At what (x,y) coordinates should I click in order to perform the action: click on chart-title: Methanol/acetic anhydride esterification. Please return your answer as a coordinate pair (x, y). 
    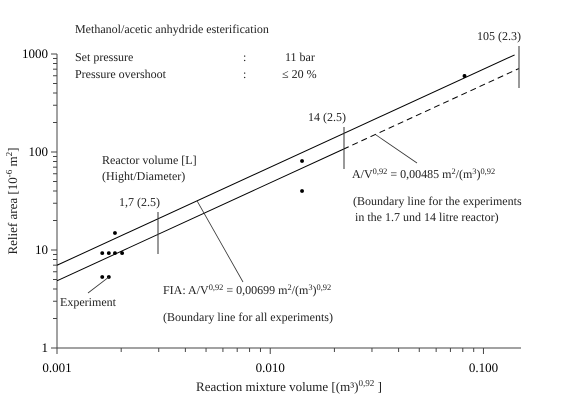
    Looking at the image, I should click on (172, 29).